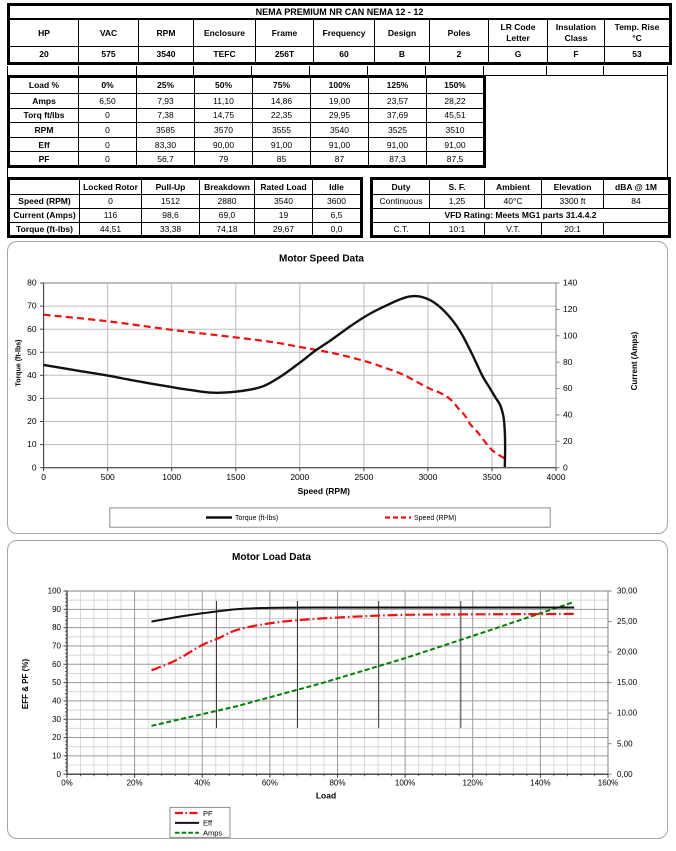  Describe the element at coordinates (570, 309) in the screenshot. I see `svg-text: 120` at that location.